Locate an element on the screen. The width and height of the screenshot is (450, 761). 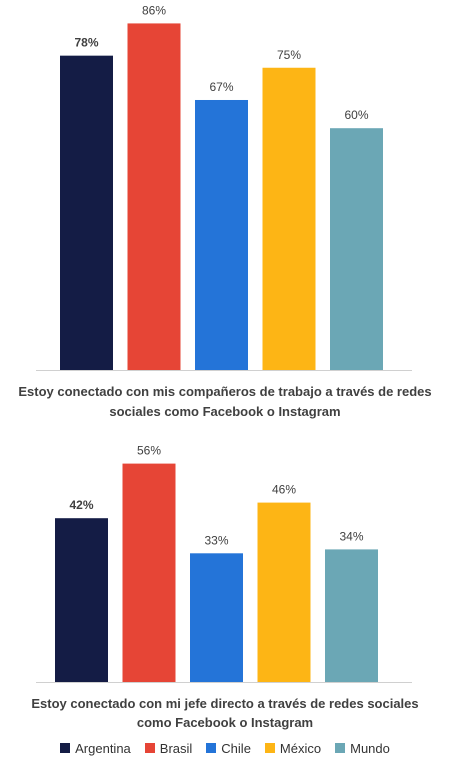
legend-label-mundo: Mundo is located at coordinates (370, 748).